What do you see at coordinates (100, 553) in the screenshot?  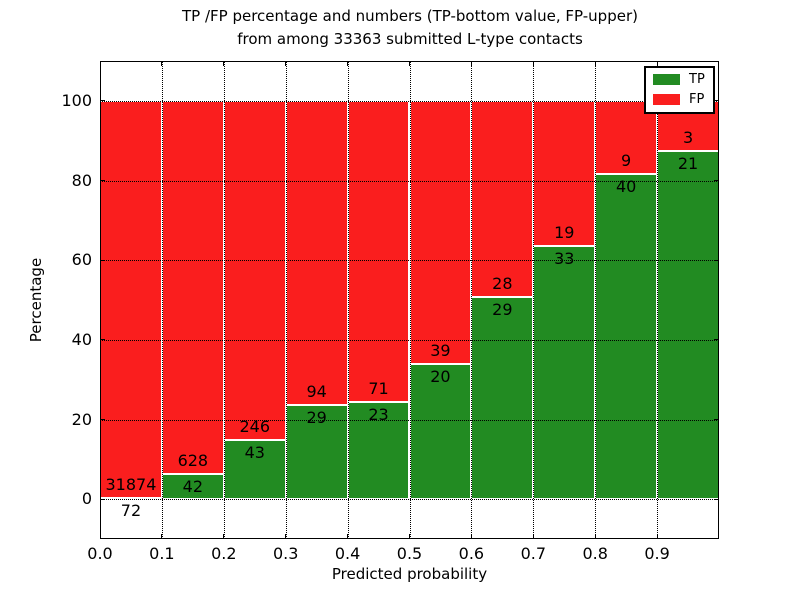 I see `x-tick-label: 0.0` at bounding box center [100, 553].